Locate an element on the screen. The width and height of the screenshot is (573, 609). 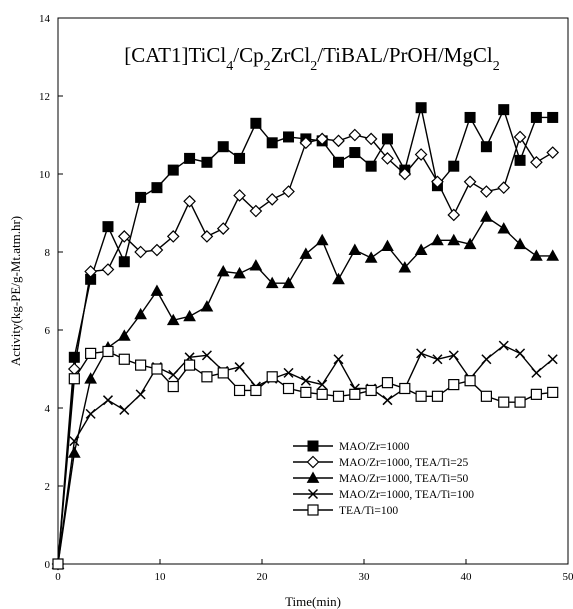
x-axis-label: Time(min) is located at coordinates (313, 601).